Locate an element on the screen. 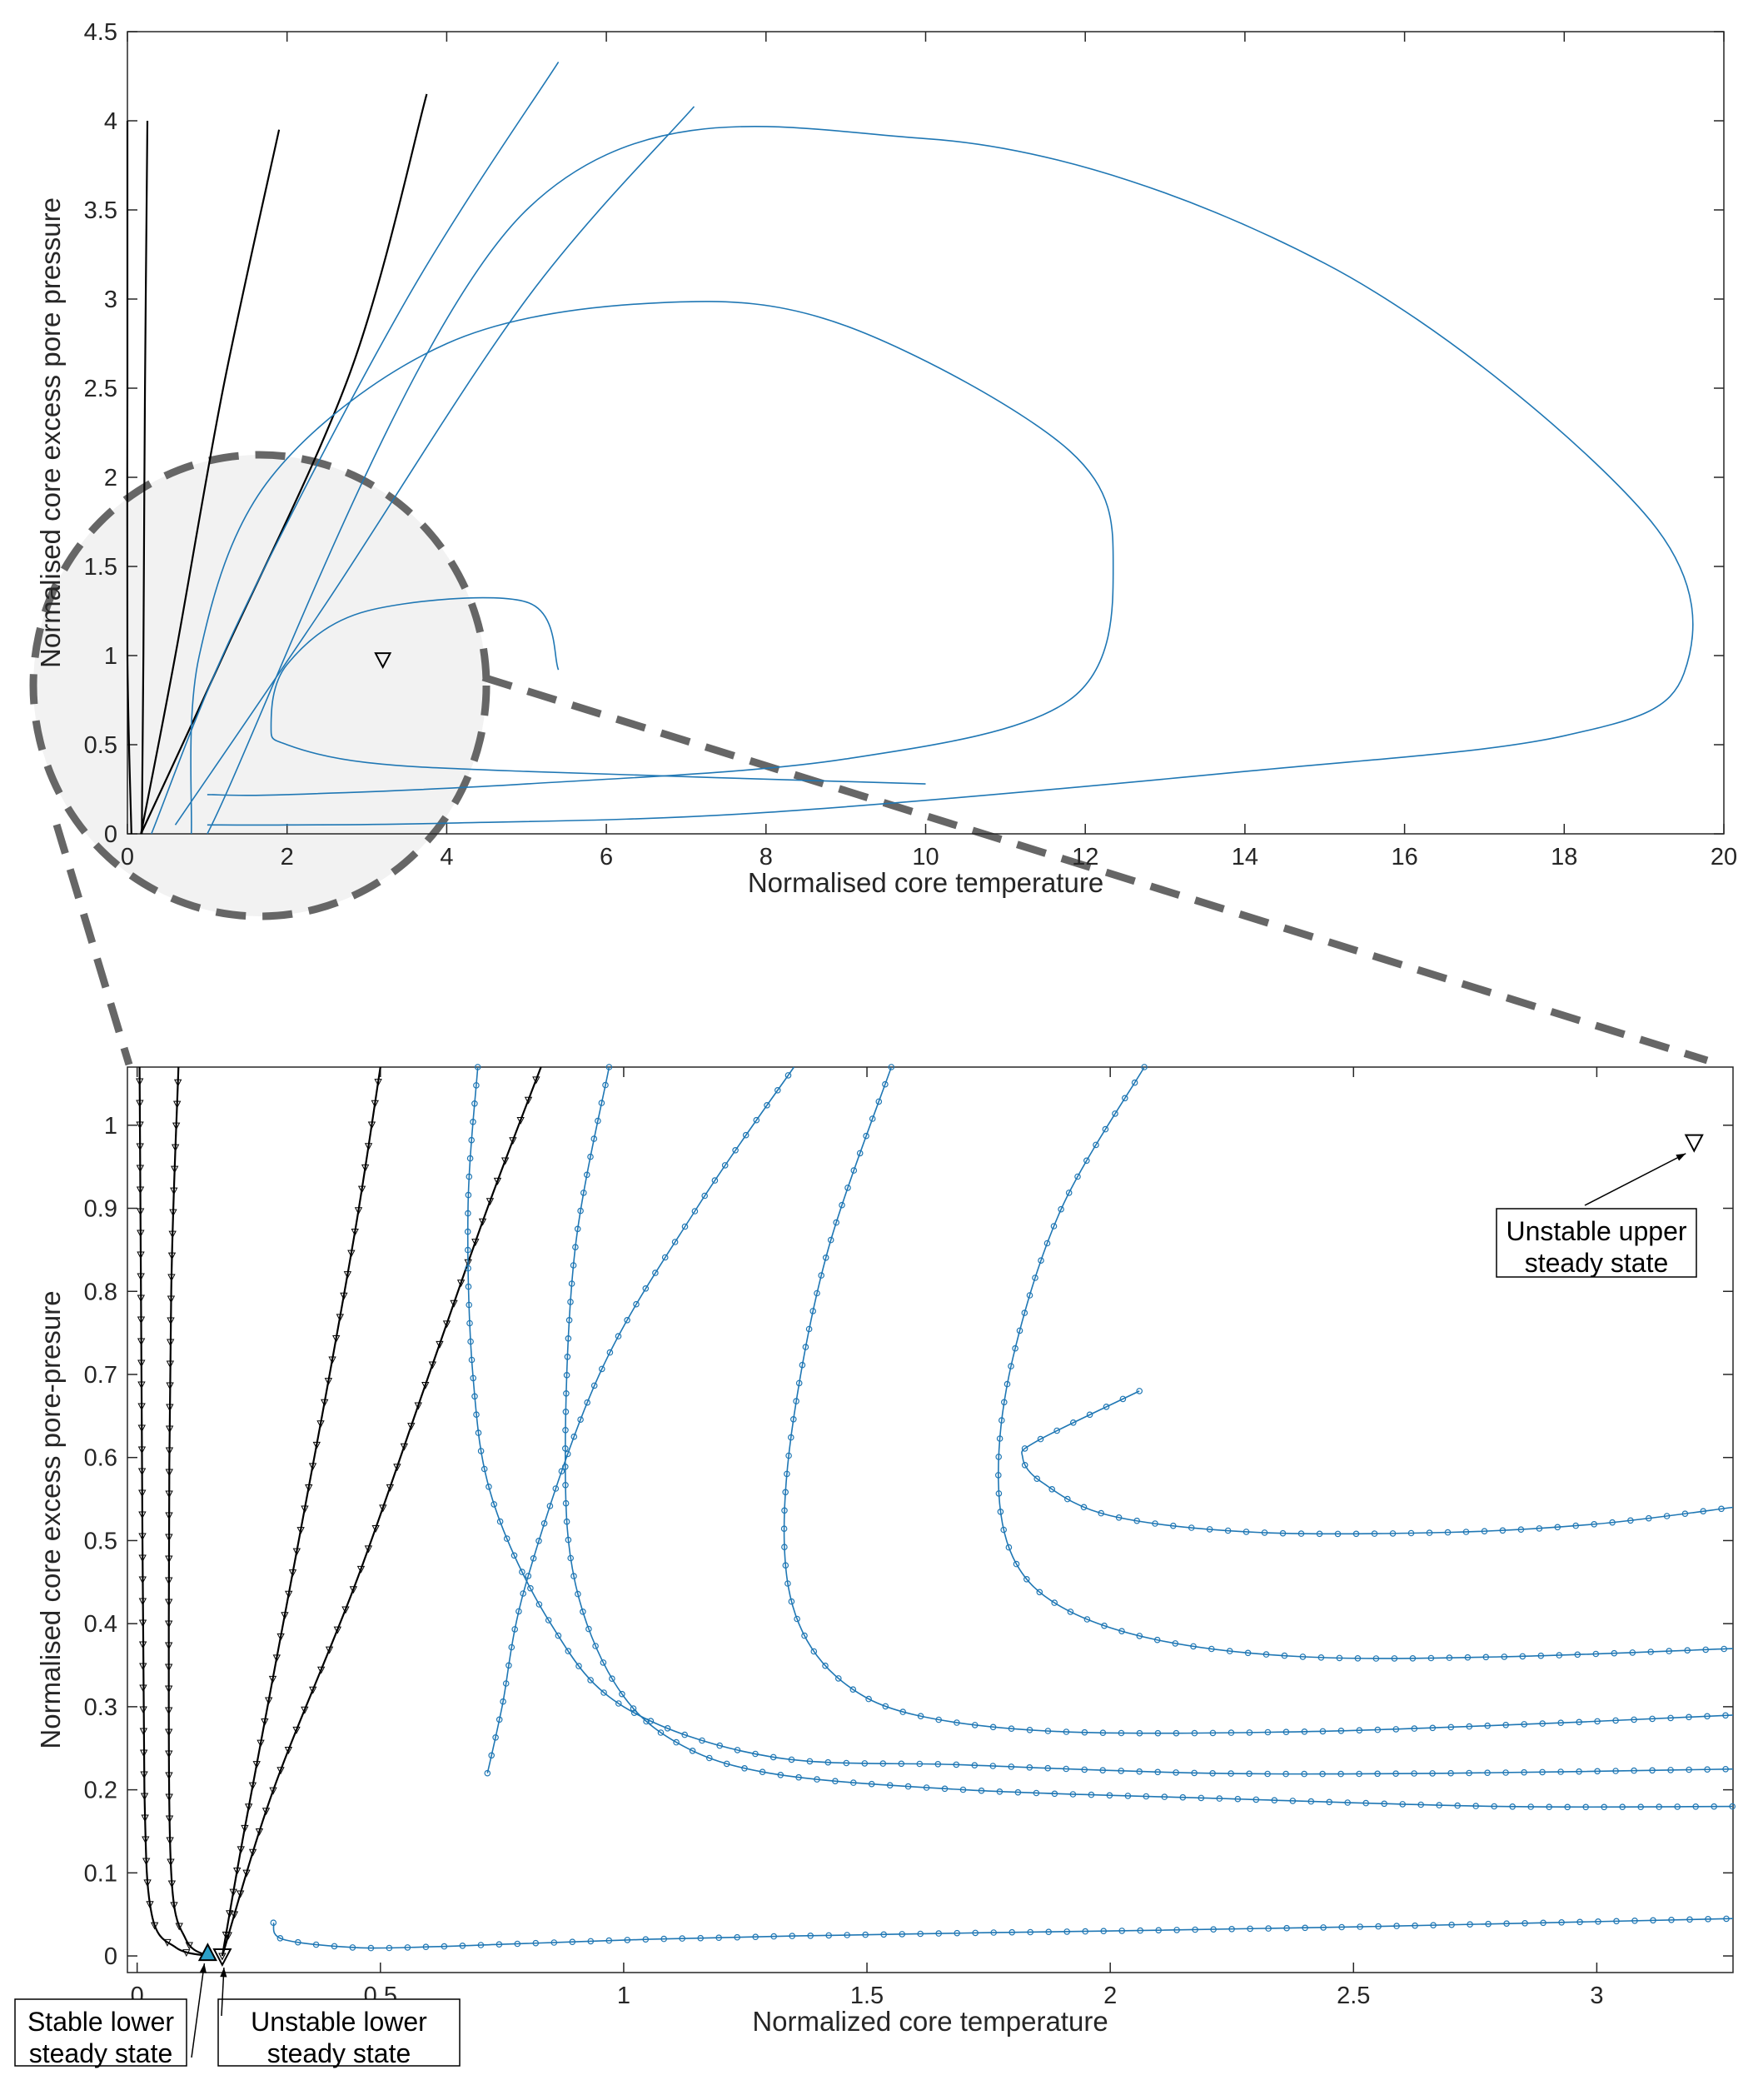 Image resolution: width=1763 pixels, height=2100 pixels. arrow-line is located at coordinates (199, 2010).